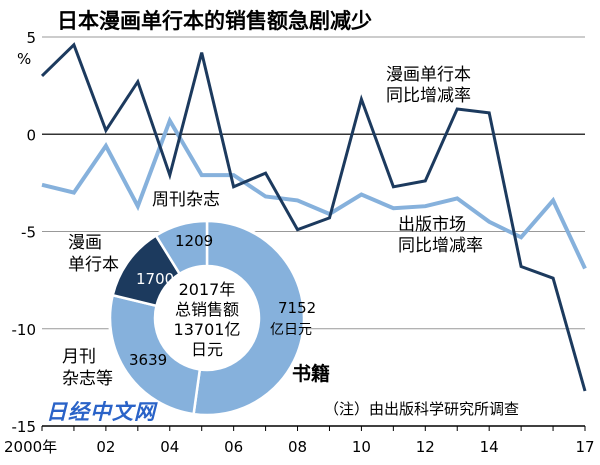 The width and height of the screenshot is (600, 465). Describe the element at coordinates (186, 200) in the screenshot. I see `slice-label: 周刊杂志` at that location.